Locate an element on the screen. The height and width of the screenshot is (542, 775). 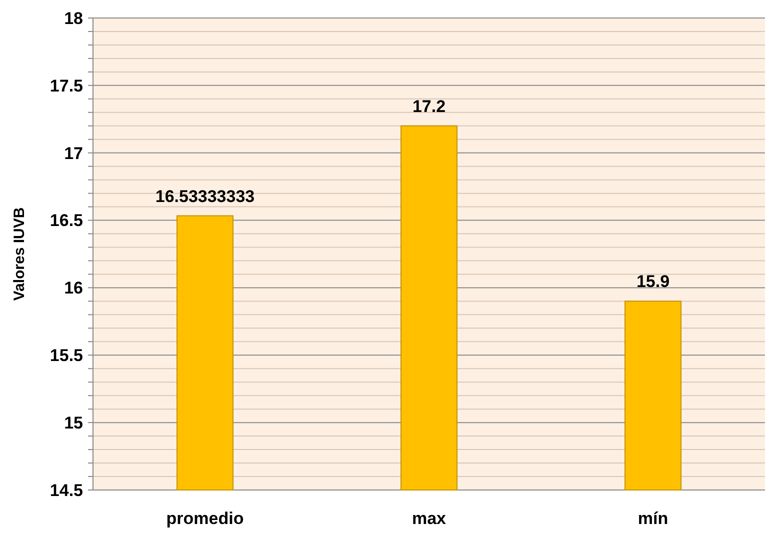
data-label: 15.9 is located at coordinates (653, 282).